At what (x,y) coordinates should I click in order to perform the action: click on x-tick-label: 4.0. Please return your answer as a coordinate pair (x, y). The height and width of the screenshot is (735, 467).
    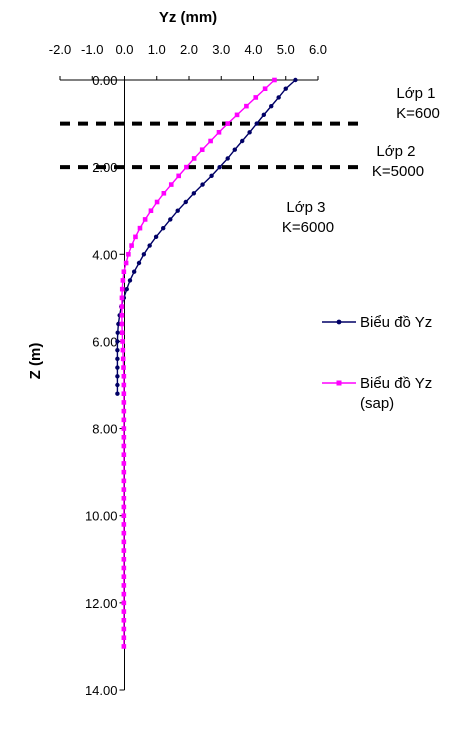
    Looking at the image, I should click on (253, 49).